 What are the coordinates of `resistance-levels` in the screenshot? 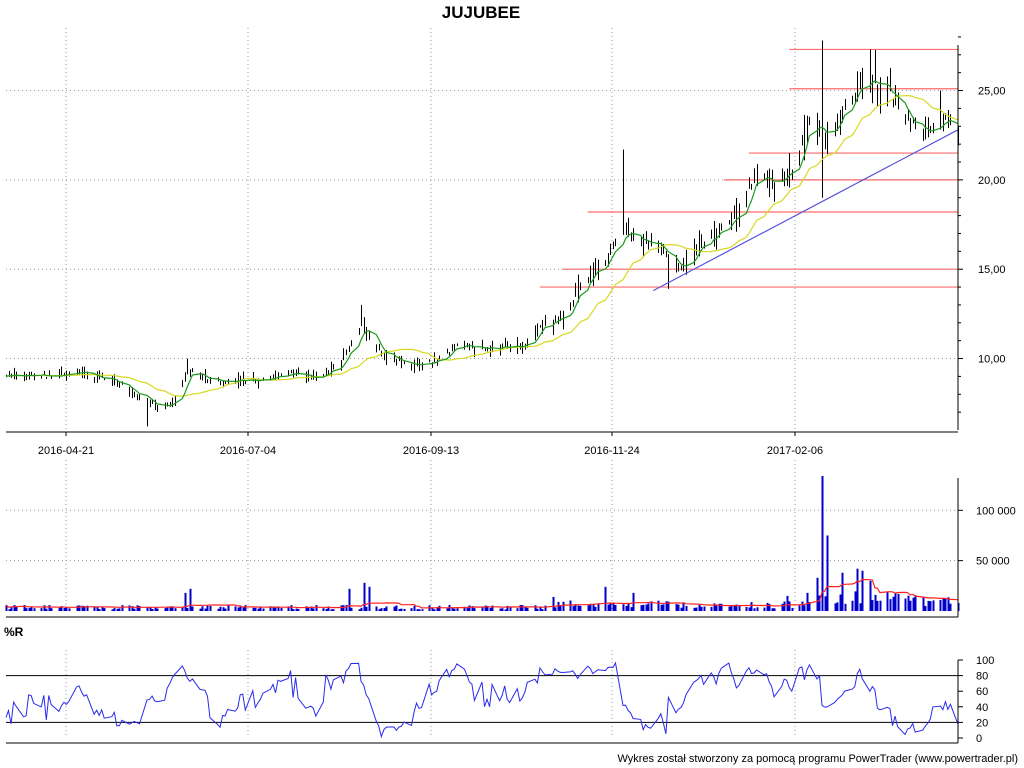 It's located at (748, 168).